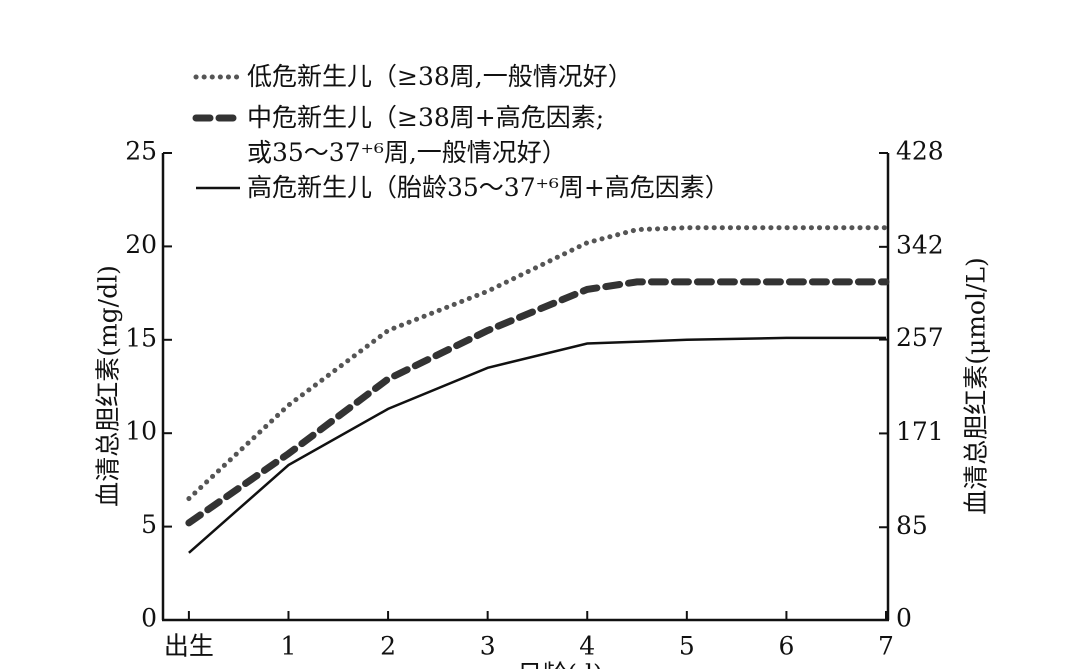  Describe the element at coordinates (920, 151) in the screenshot. I see `y2-tick-label: 428` at that location.